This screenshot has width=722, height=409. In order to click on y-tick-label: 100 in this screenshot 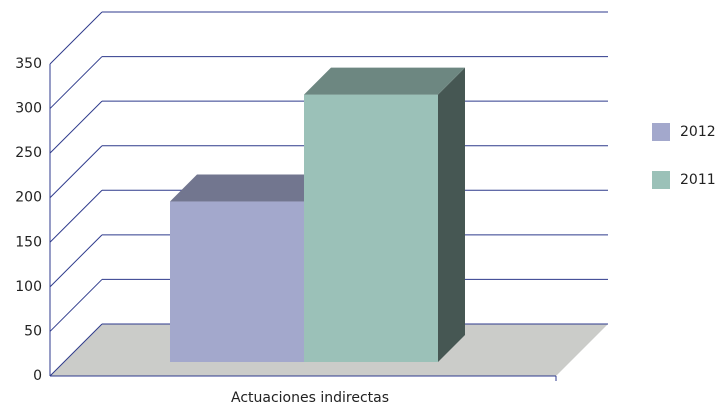, I will do `click(28, 287)`.